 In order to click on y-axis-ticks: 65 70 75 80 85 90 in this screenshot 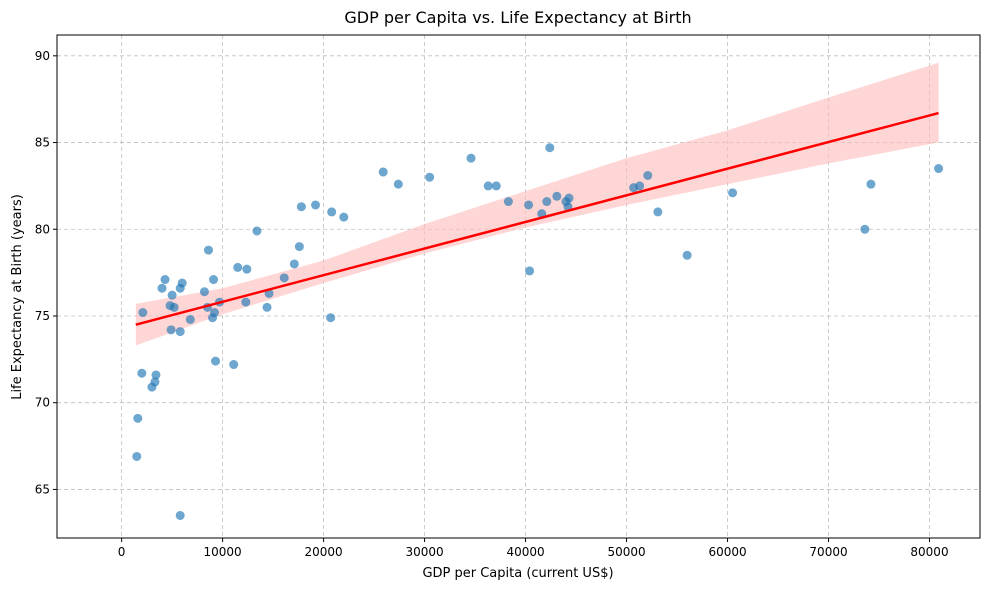, I will do `click(46, 272)`.